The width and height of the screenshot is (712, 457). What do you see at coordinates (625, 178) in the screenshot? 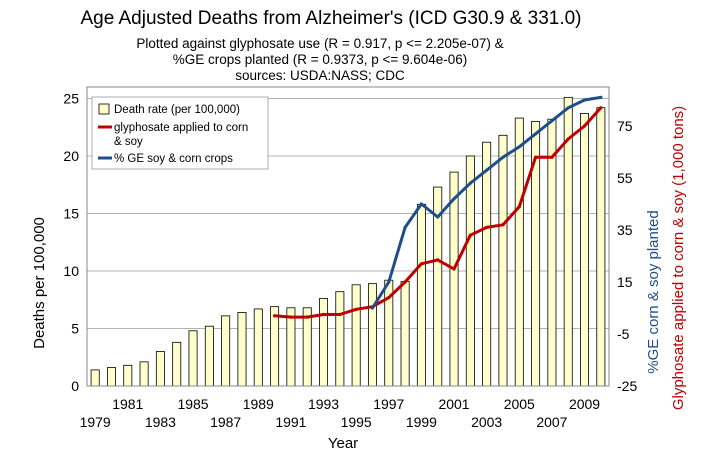
I see `right-tick-label: 55` at bounding box center [625, 178].